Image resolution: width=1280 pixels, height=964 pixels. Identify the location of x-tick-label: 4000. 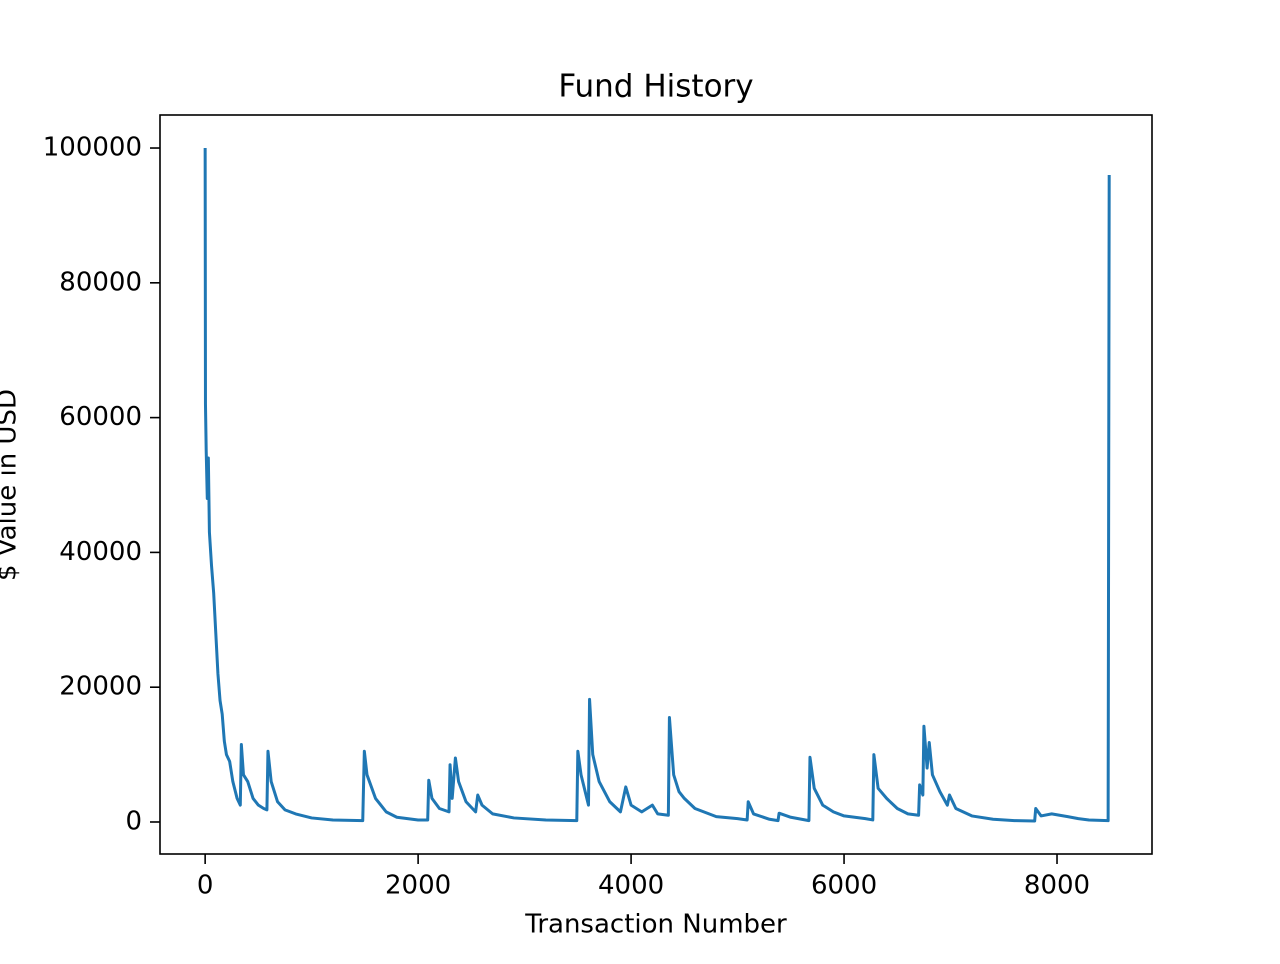
(631, 886).